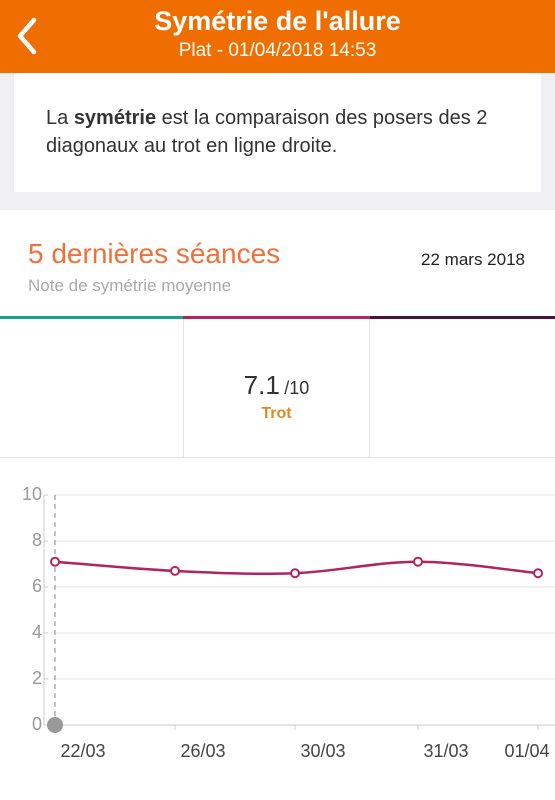  What do you see at coordinates (130, 285) in the screenshot?
I see `section-subtitle: Note de symétrie moyenne` at bounding box center [130, 285].